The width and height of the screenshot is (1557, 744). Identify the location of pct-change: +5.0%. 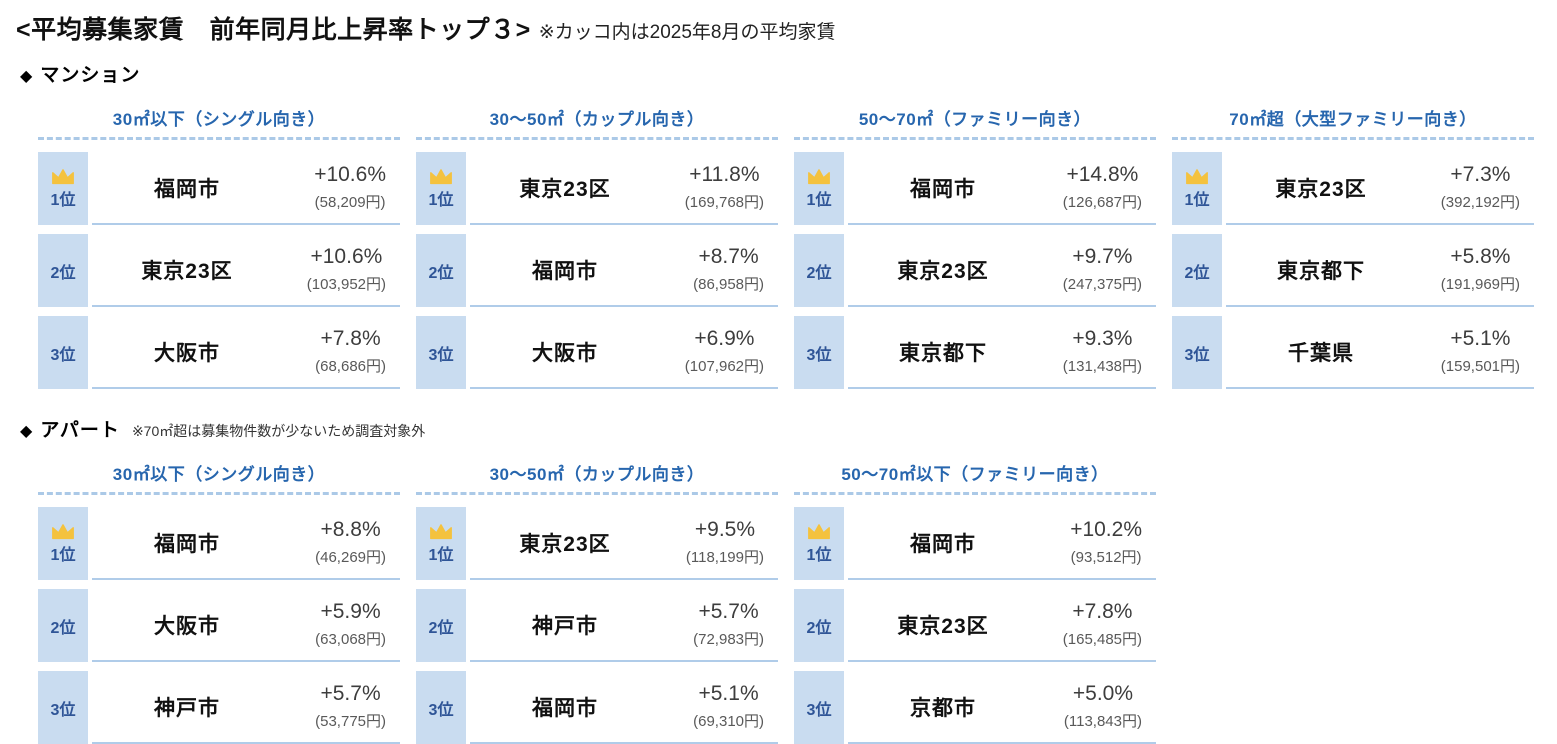
(1103, 693).